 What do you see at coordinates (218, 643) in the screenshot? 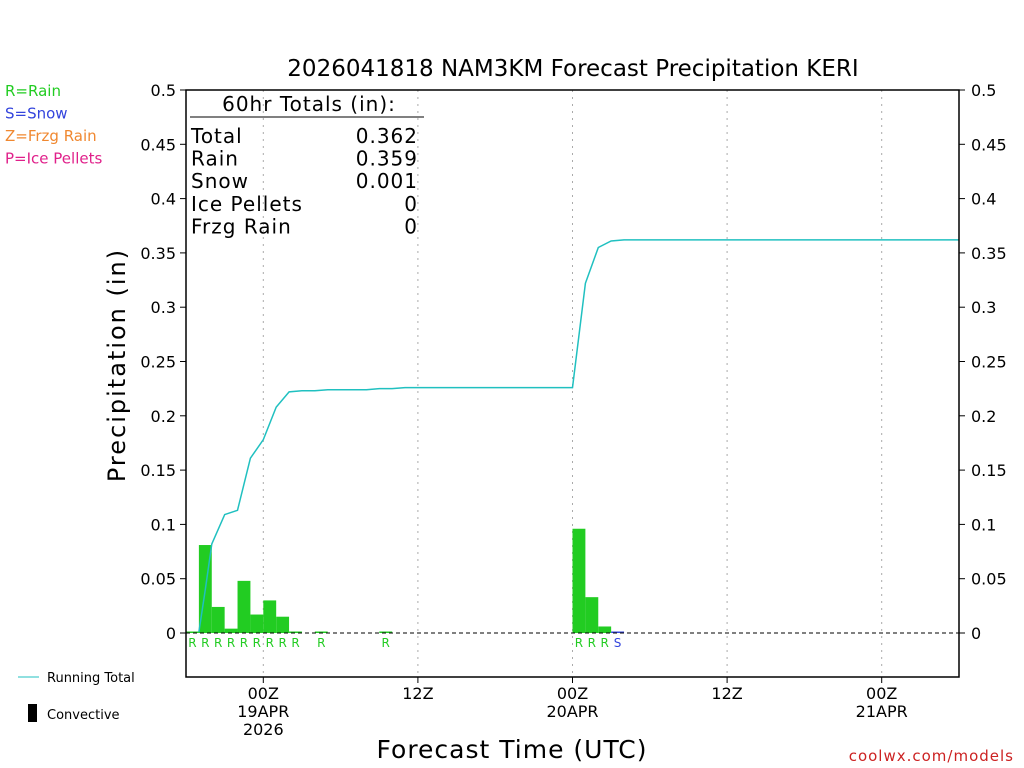
I see `bar-type-label-2: R` at bounding box center [218, 643].